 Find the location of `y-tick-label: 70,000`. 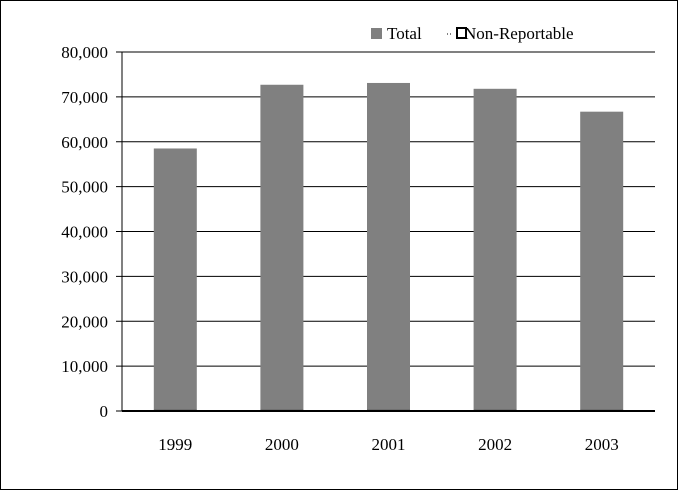

y-tick-label: 70,000 is located at coordinates (84, 97).